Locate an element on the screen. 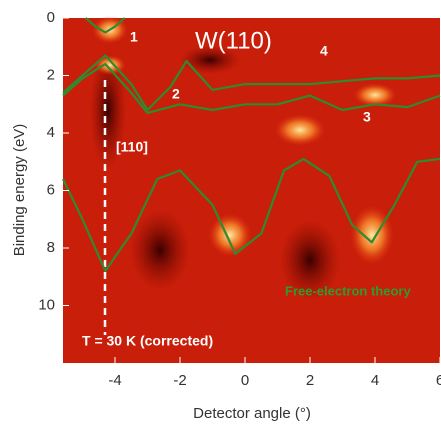  x-tick-label: -4 is located at coordinates (114, 380).